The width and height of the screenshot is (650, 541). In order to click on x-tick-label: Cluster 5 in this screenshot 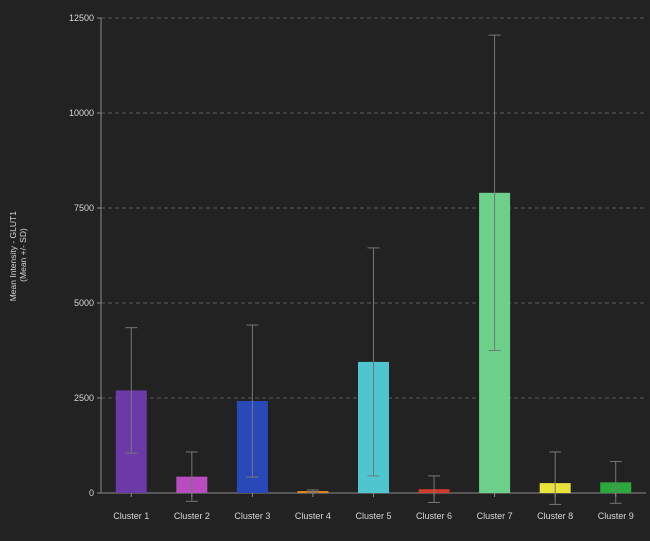, I will do `click(373, 516)`.